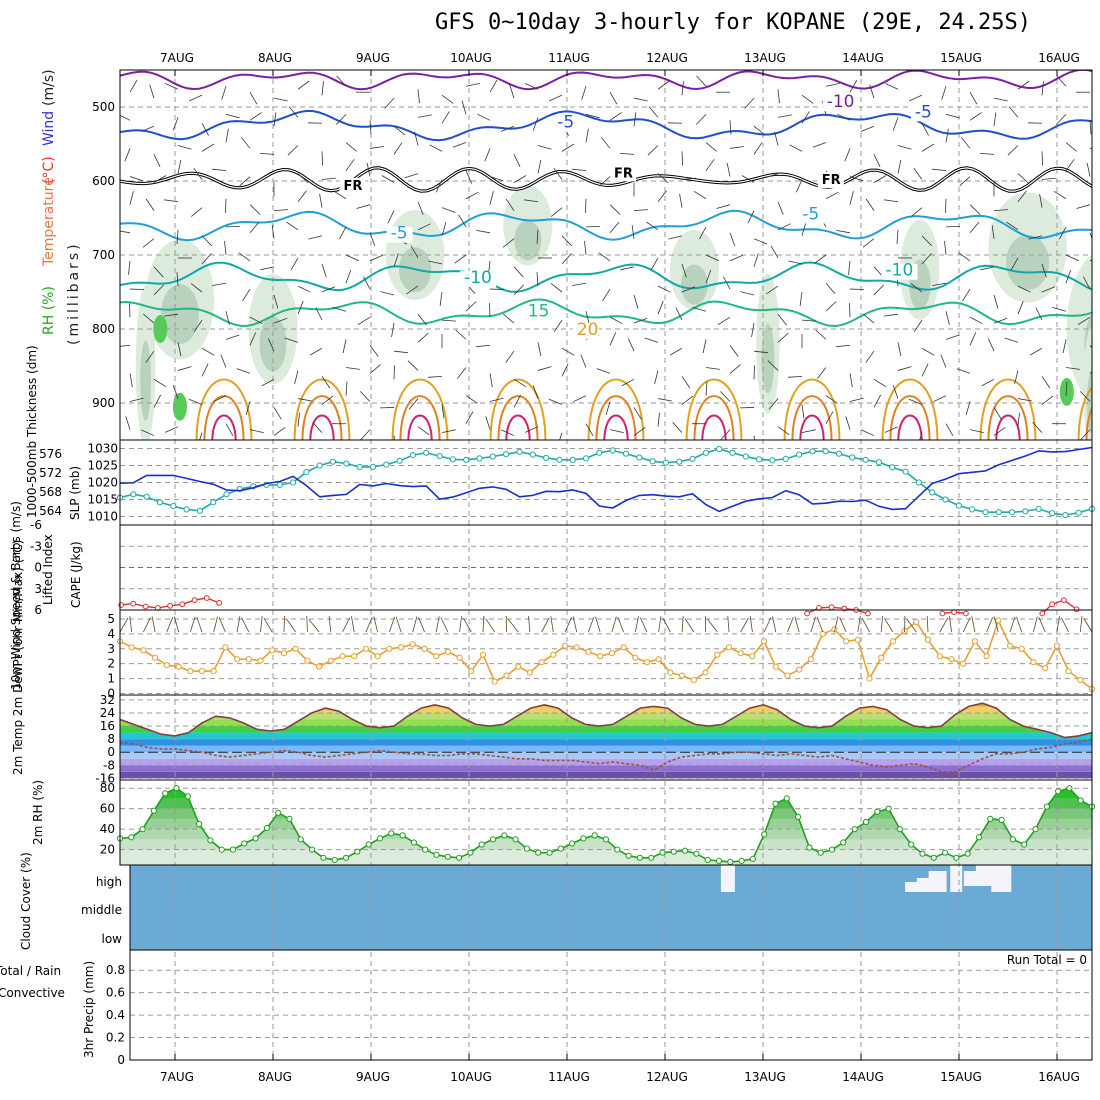 This screenshot has height=1100, width=1100. What do you see at coordinates (1059, 1077) in the screenshot?
I see `date-label-bottom: 16AUG` at bounding box center [1059, 1077].